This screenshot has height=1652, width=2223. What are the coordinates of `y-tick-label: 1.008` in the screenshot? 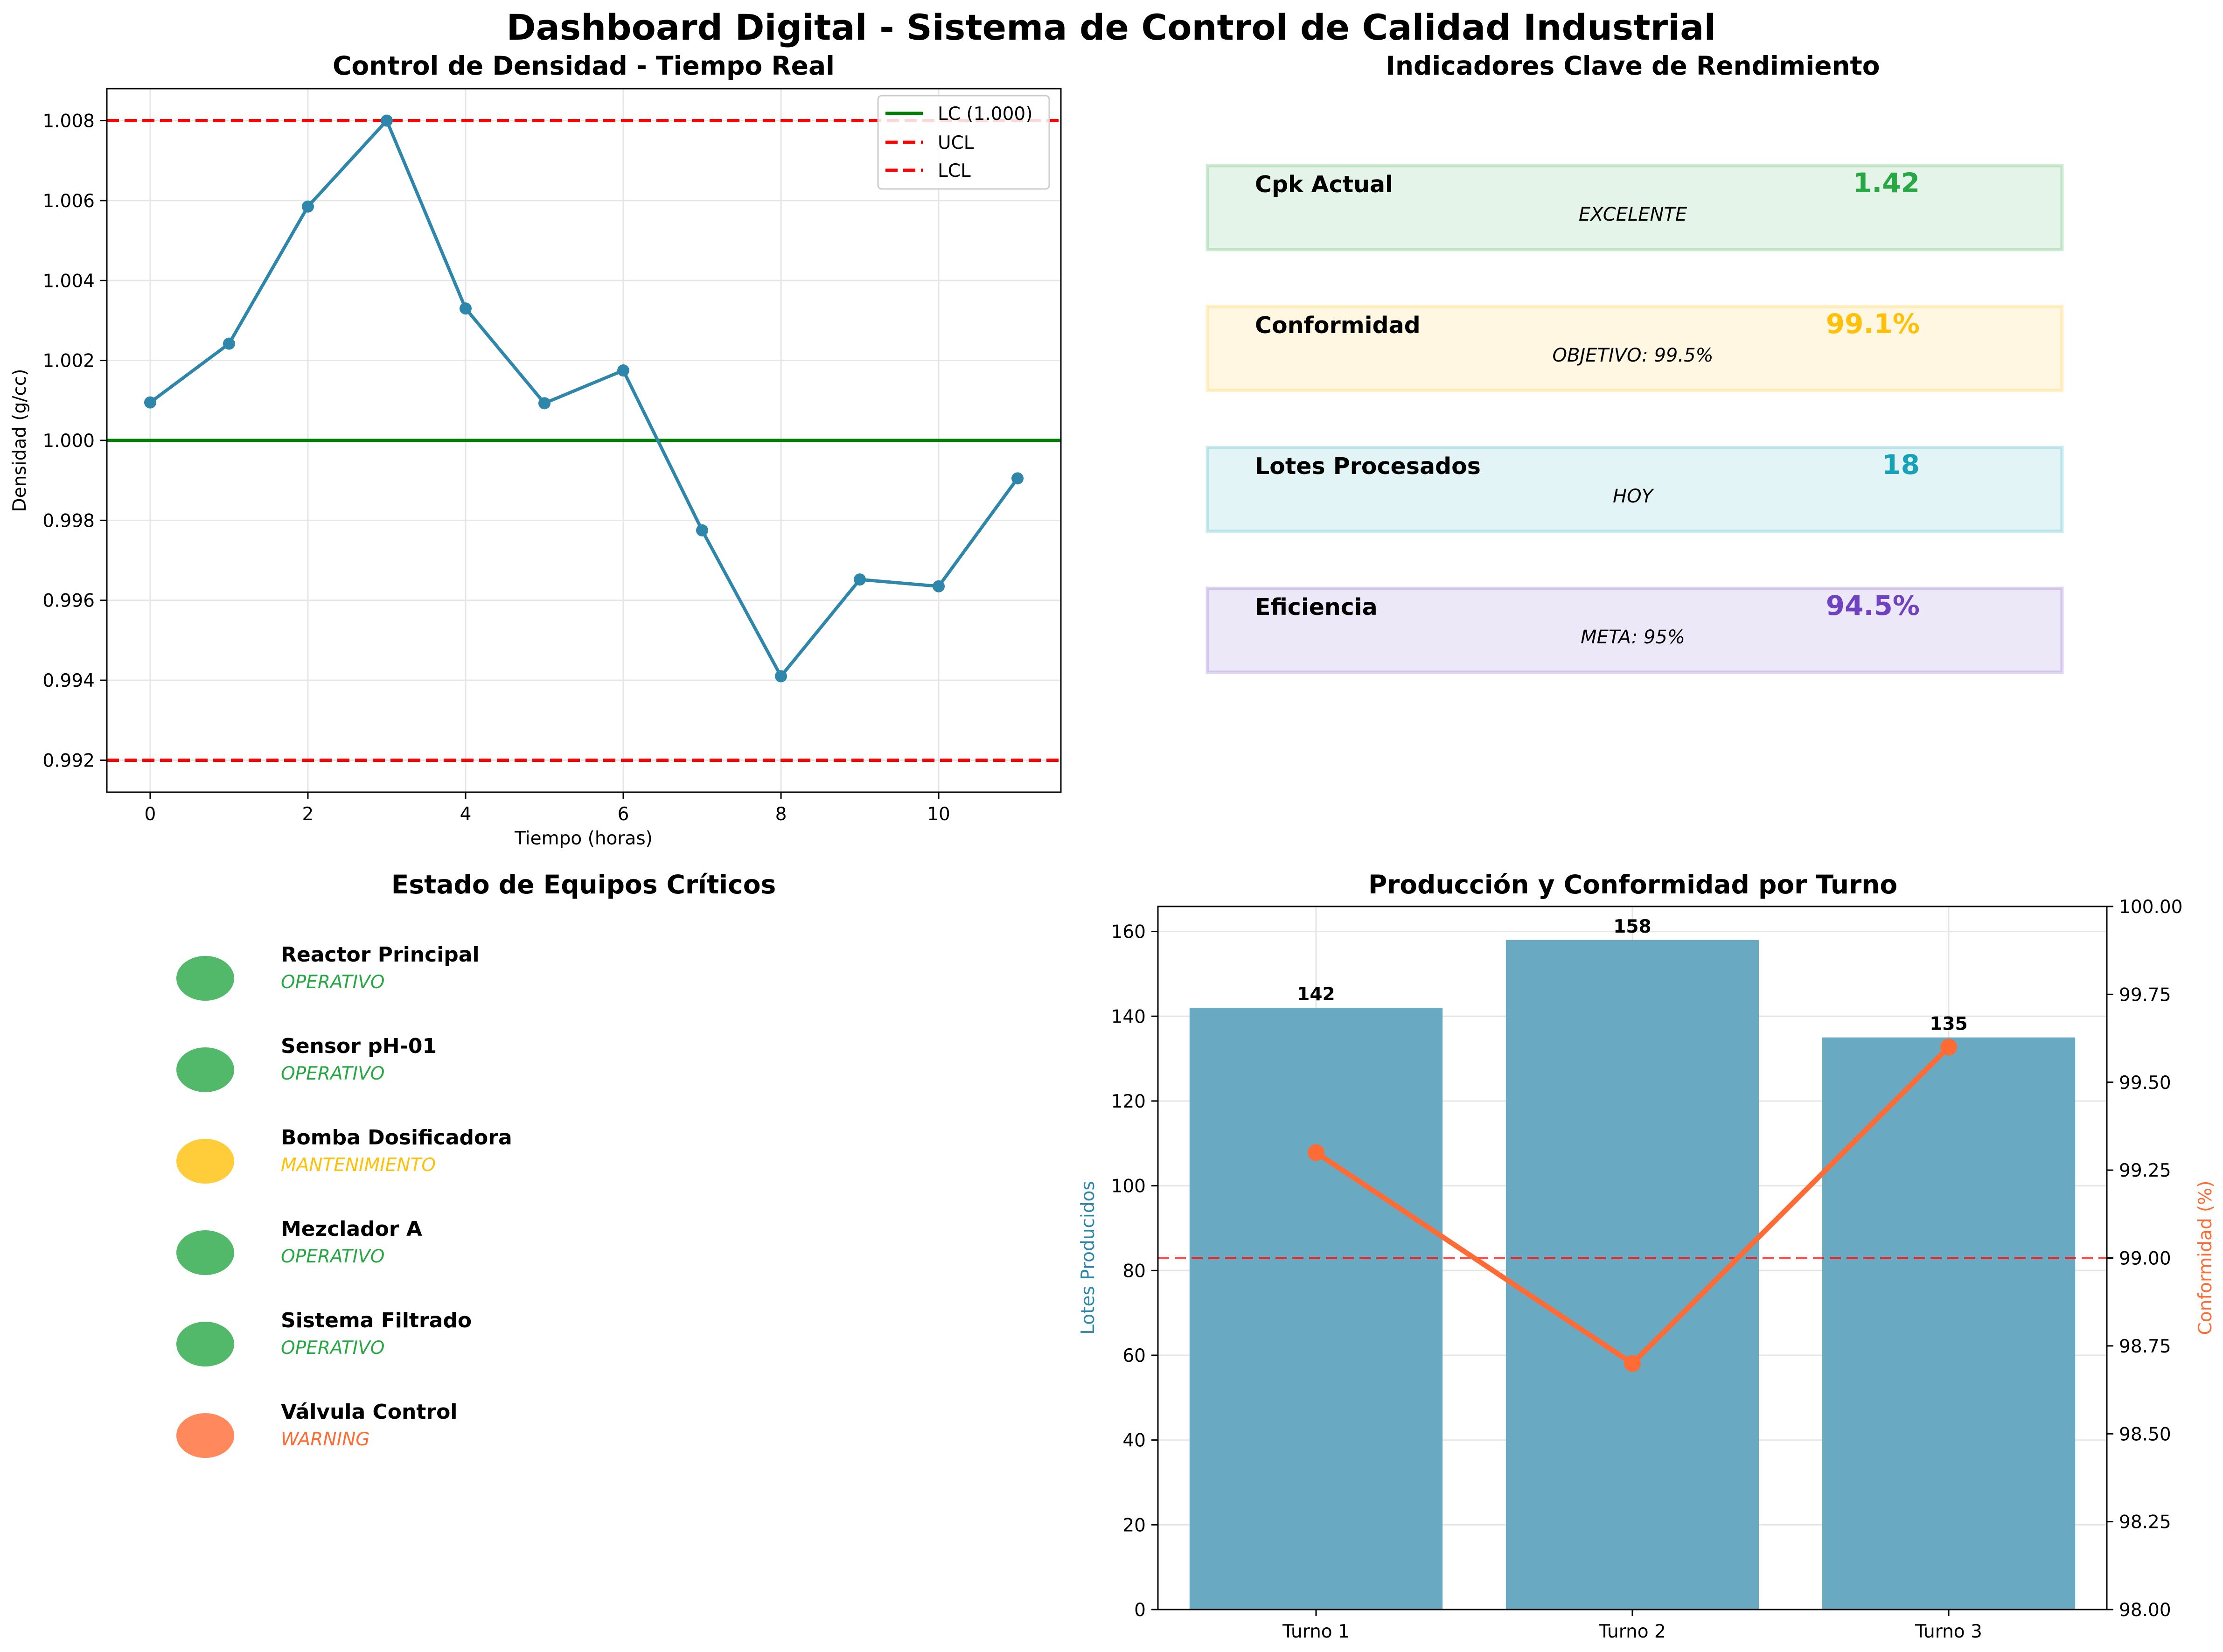 It's located at (68, 122).